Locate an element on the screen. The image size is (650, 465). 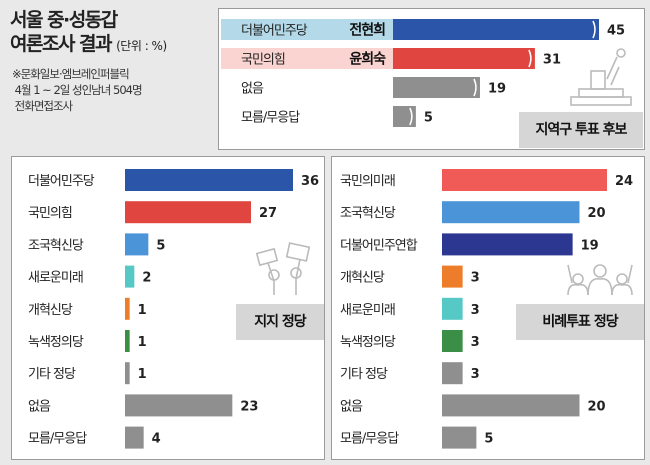
raised-hands-icon is located at coordinates (600, 280).